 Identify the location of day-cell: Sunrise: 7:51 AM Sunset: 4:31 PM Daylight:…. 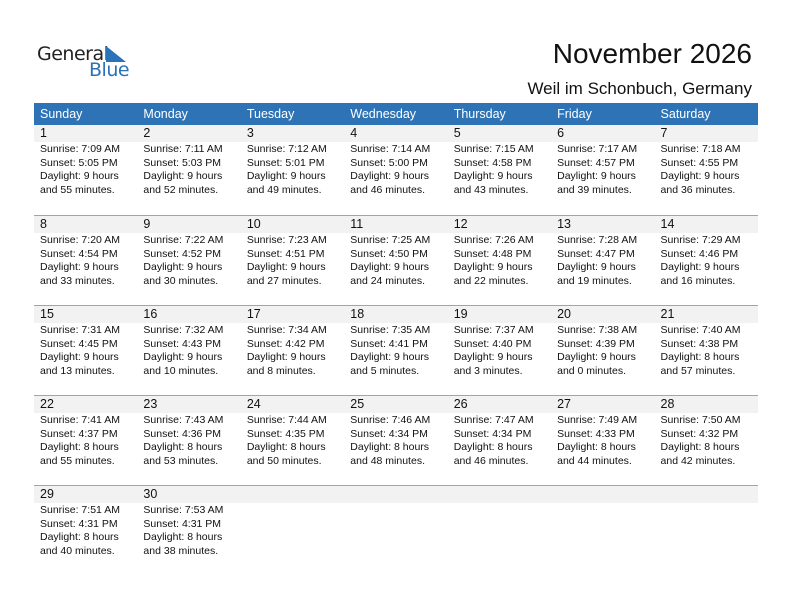
(85, 530).